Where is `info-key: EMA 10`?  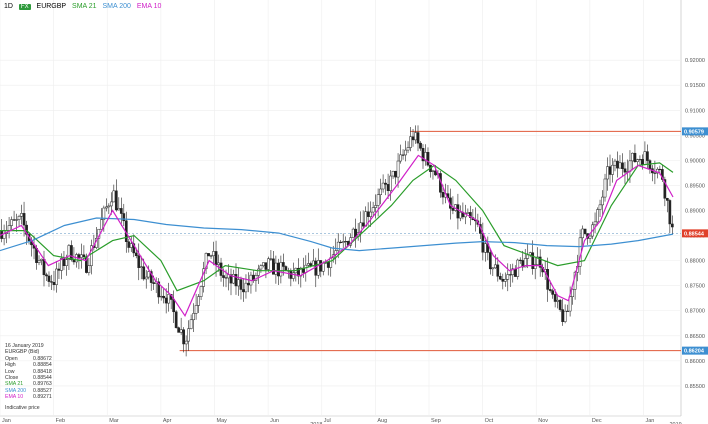 info-key: EMA 10 is located at coordinates (14, 397).